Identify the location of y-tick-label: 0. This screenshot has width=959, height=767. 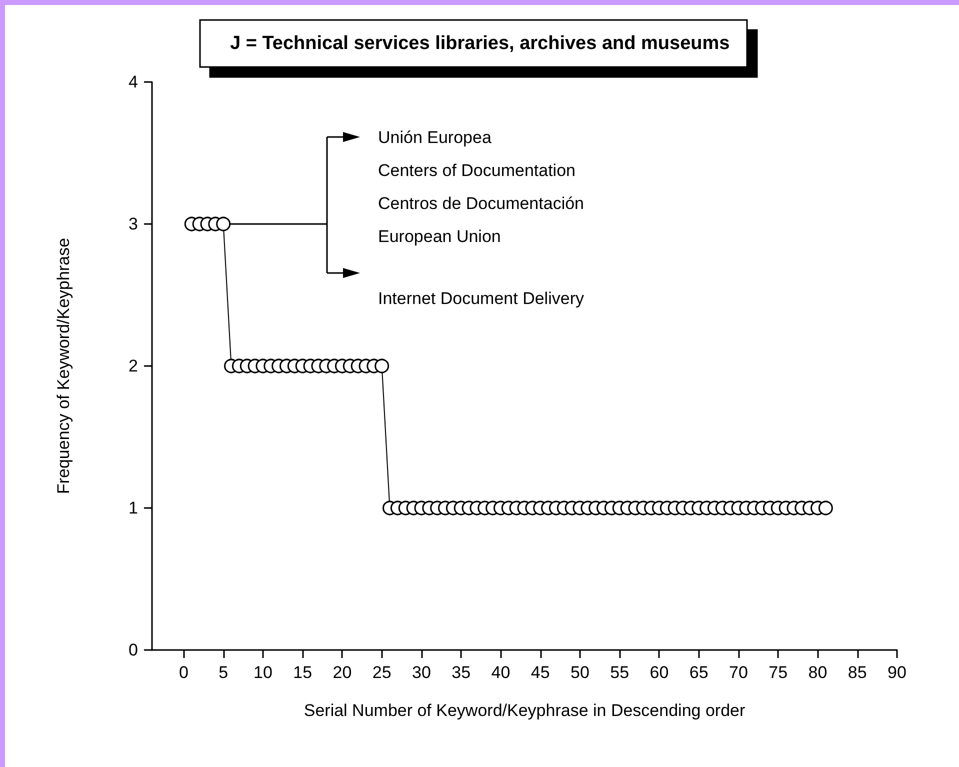
(133, 650).